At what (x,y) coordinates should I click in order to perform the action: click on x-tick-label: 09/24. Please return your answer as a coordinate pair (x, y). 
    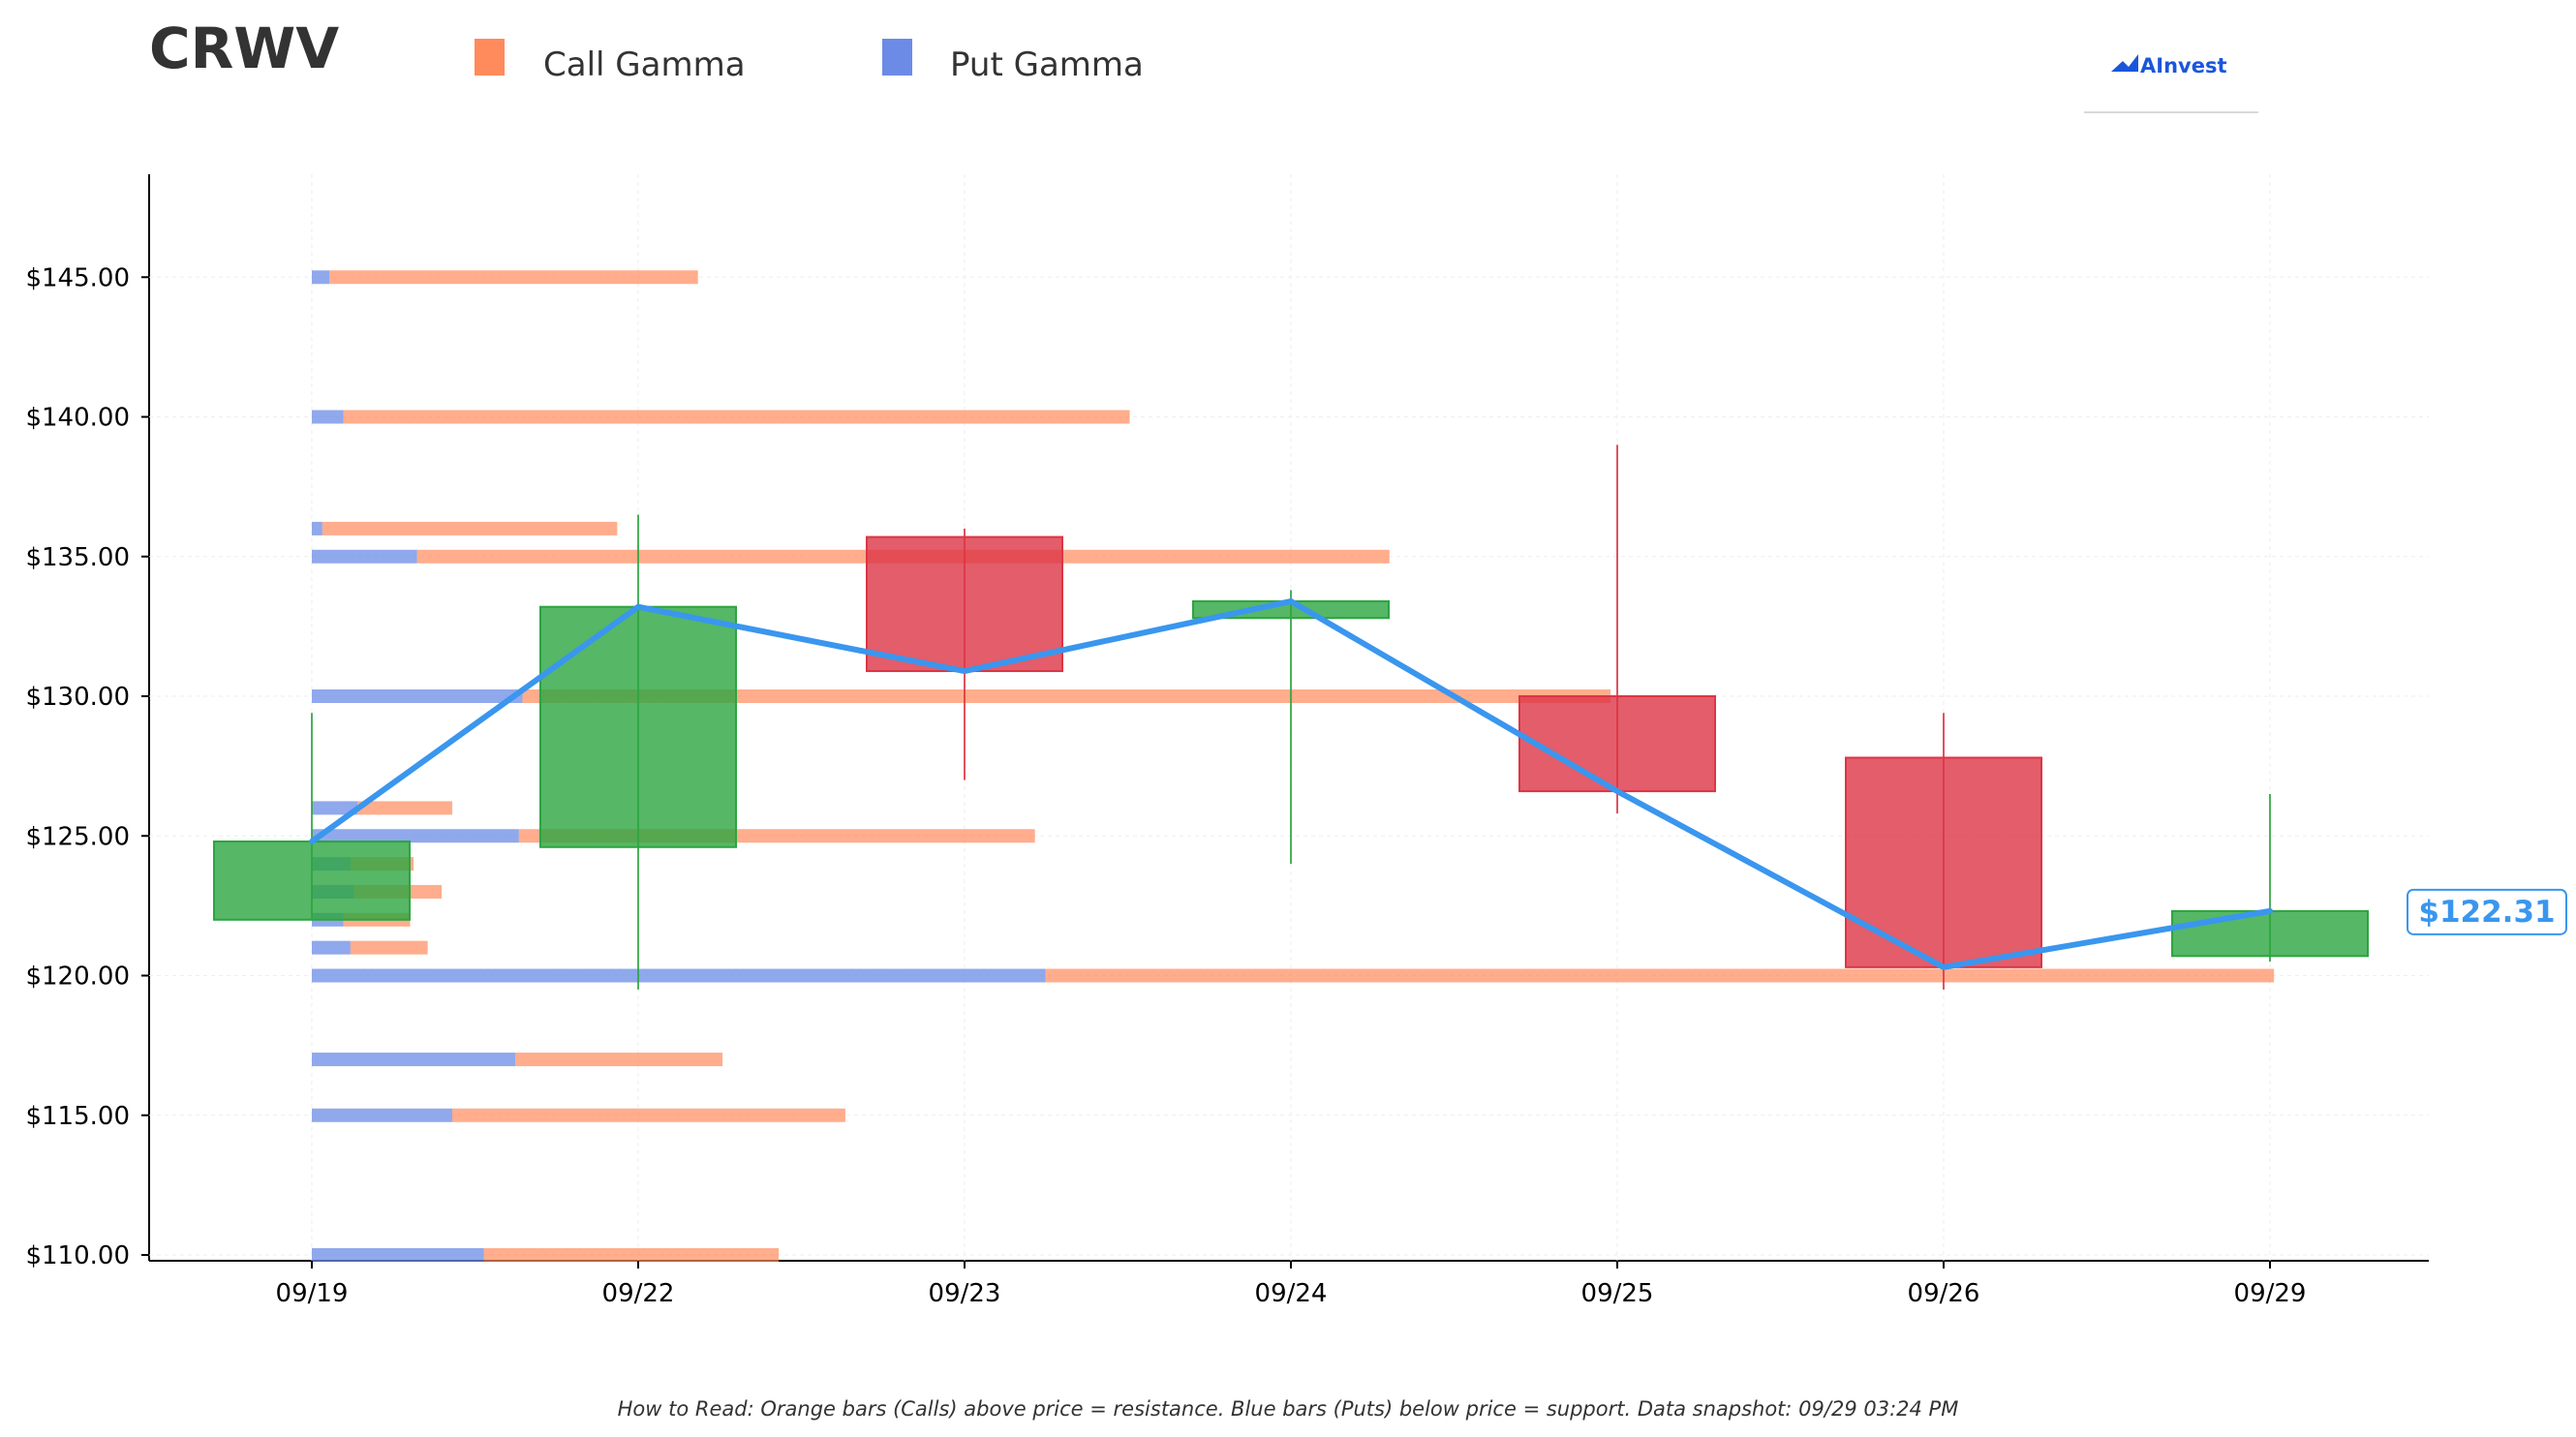
    Looking at the image, I should click on (1291, 1294).